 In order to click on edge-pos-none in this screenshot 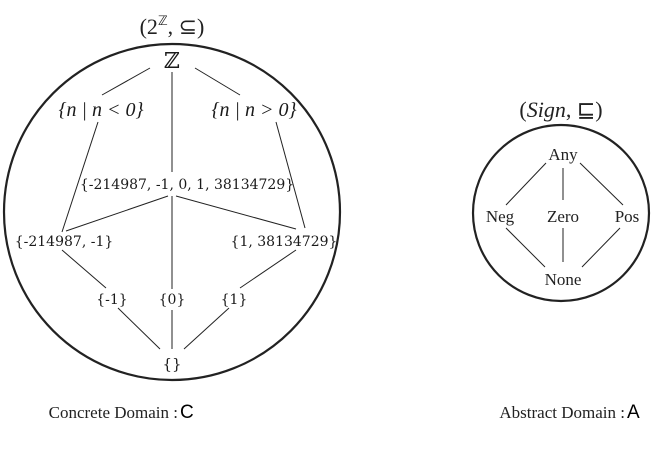, I will do `click(601, 247)`.